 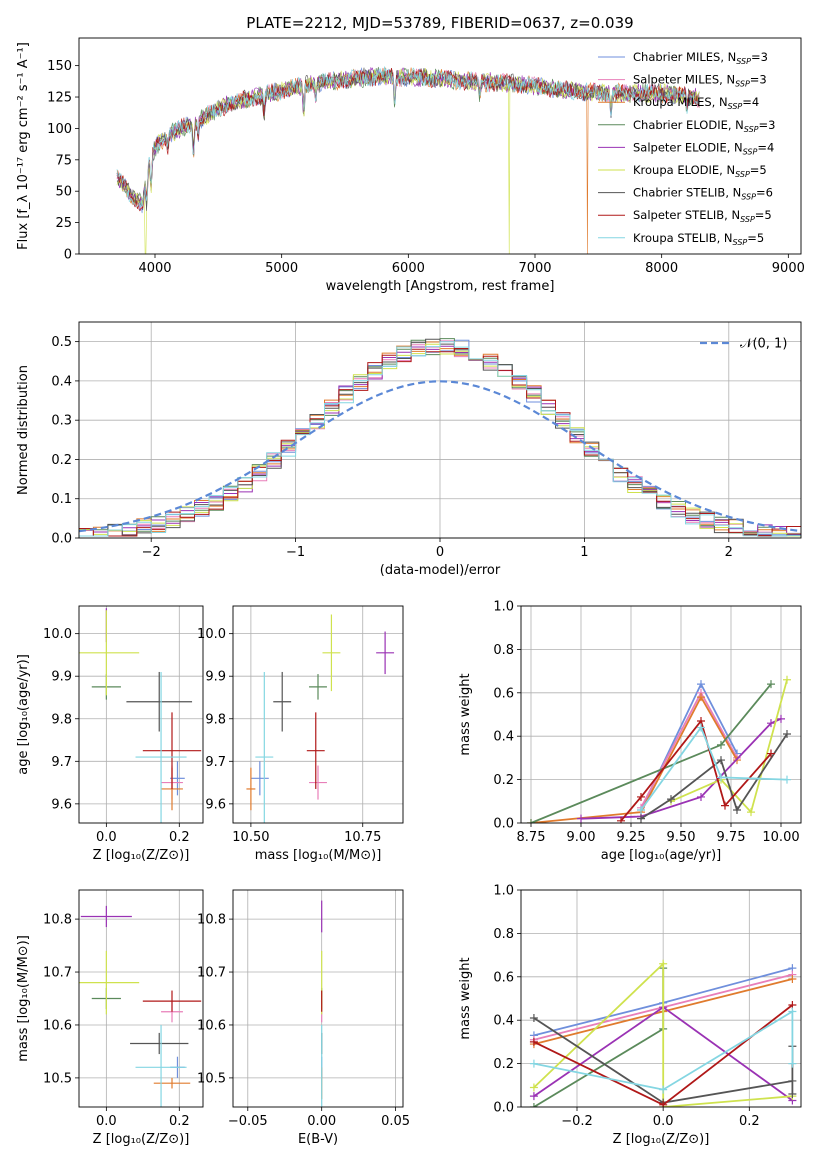 I want to click on x-tick-label: 9.00, so click(x=581, y=837).